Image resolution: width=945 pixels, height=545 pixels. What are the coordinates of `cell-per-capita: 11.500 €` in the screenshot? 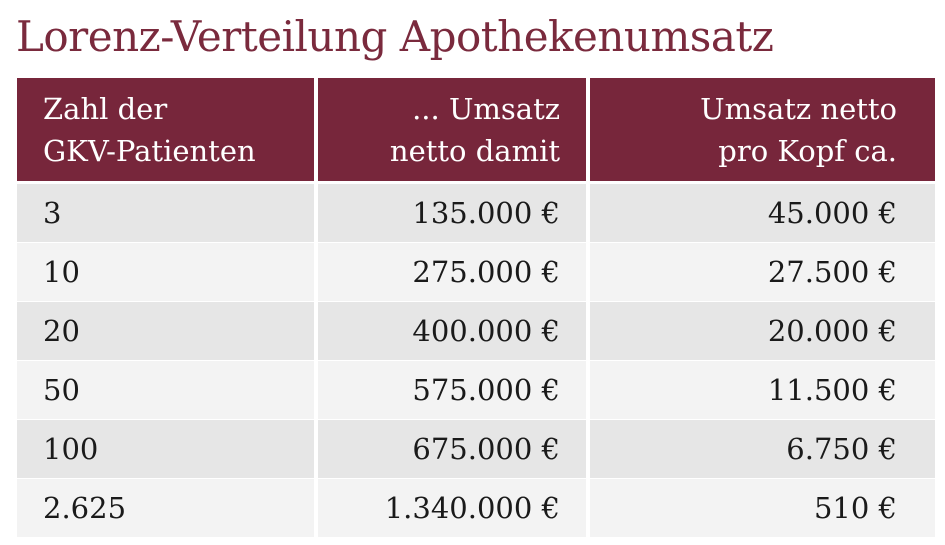 It's located at (762, 390).